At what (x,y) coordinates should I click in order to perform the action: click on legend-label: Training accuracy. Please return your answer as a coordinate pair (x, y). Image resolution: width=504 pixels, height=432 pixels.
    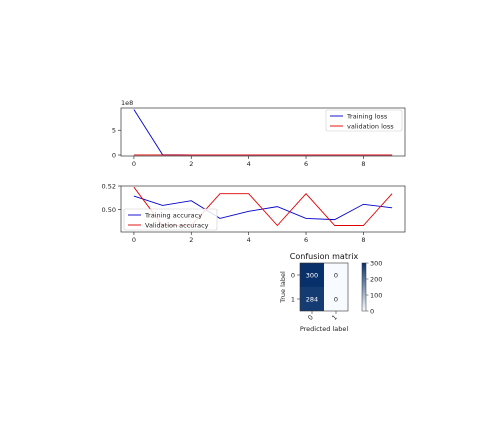
    Looking at the image, I should click on (173, 215).